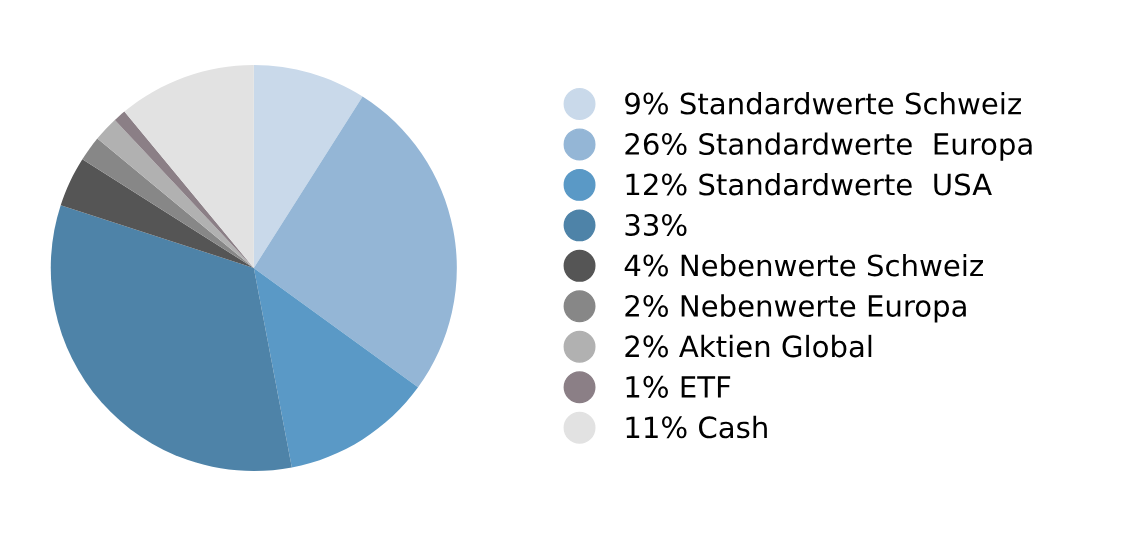 Image resolution: width=1128 pixels, height=536 pixels. I want to click on legend-label: 2% Aktien Global, so click(748, 346).